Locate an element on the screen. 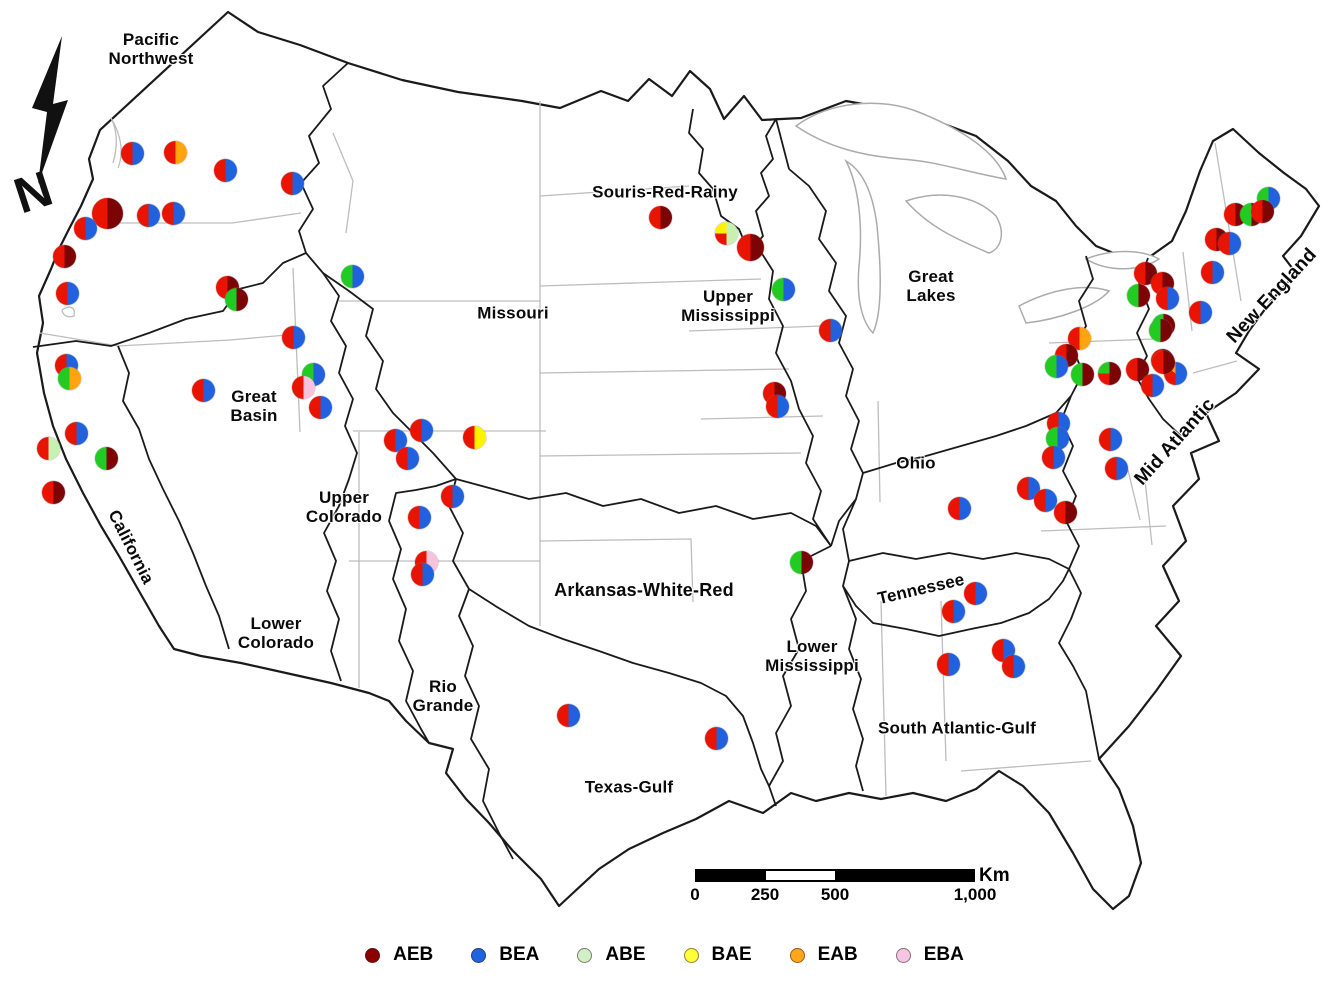 This screenshot has width=1329, height=983. lake-superior is located at coordinates (901, 141).